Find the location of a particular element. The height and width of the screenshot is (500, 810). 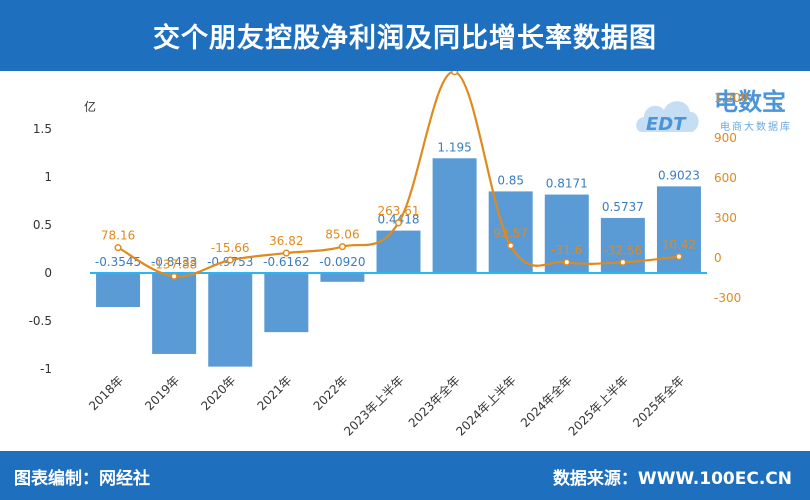

right-tick-label: 0 is located at coordinates (718, 258).